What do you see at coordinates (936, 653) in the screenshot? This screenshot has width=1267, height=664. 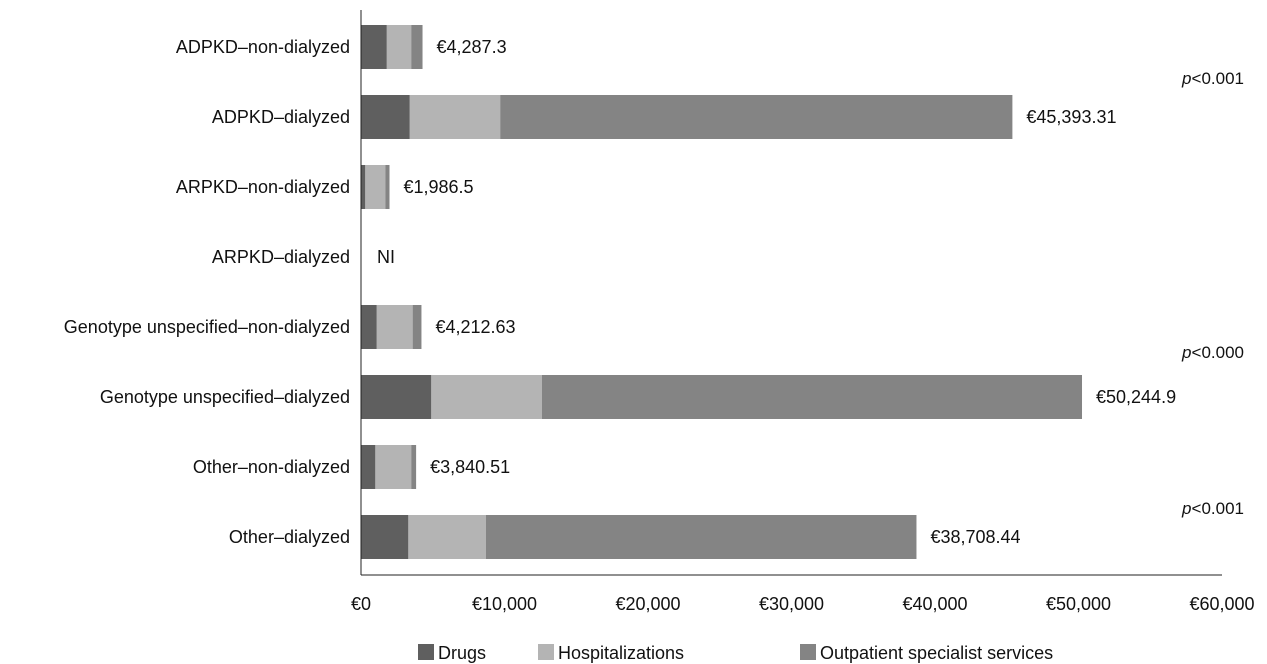 I see `legend-label: Outpatient specialist services` at bounding box center [936, 653].